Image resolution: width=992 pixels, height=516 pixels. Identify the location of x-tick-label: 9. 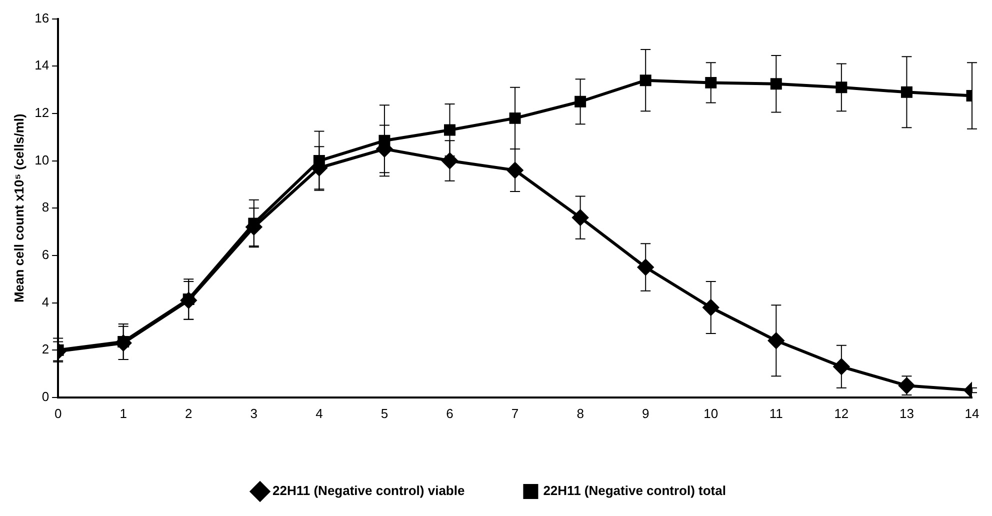
(646, 413).